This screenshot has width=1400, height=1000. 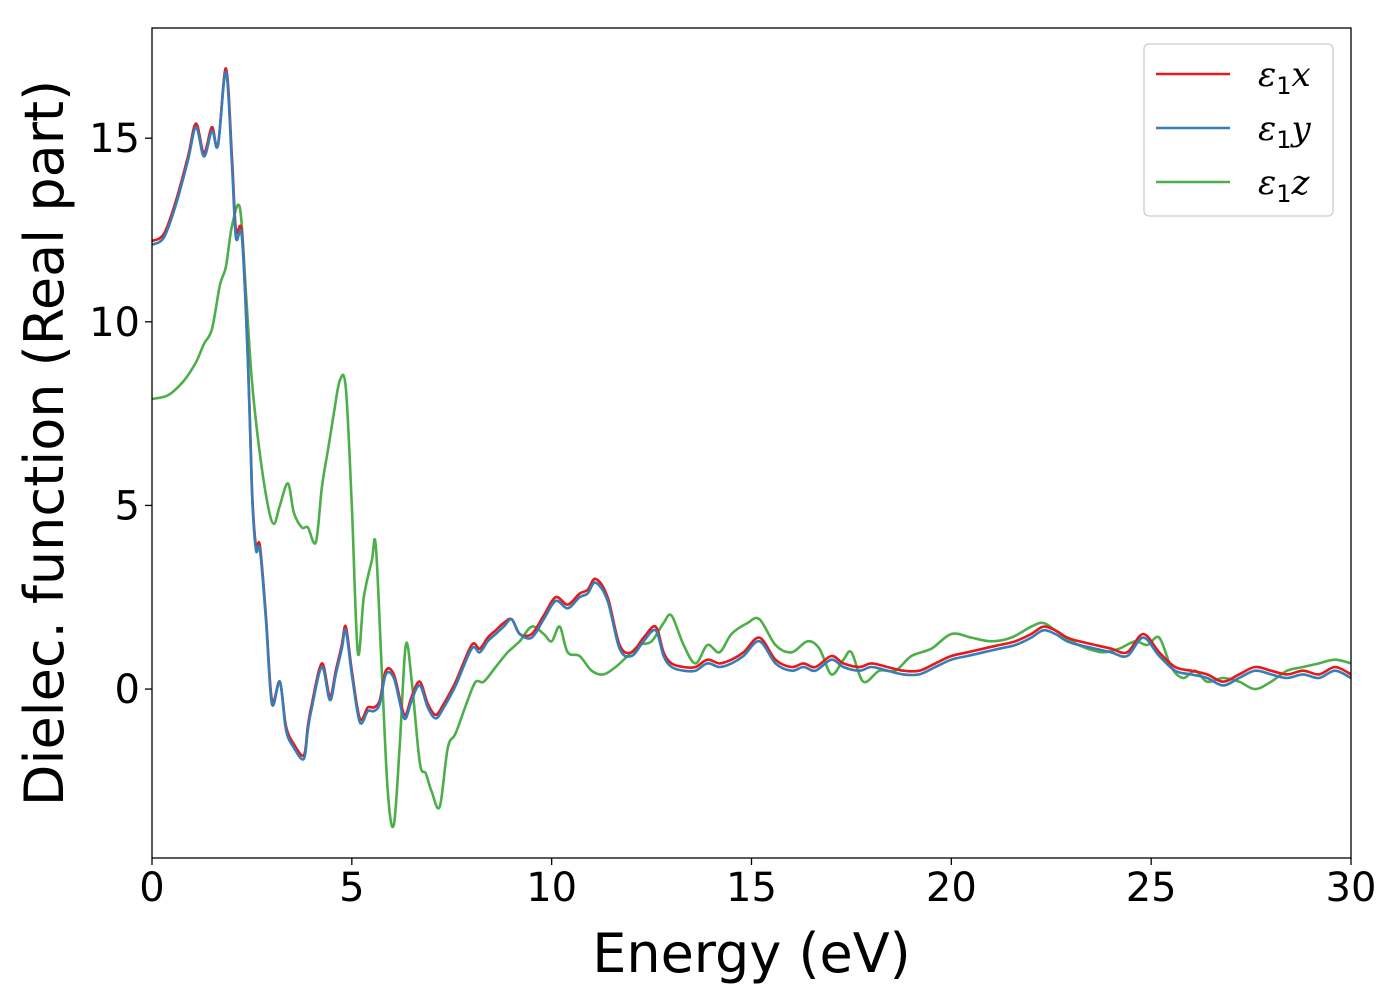 I want to click on x-tick-label: 5, so click(x=351, y=888).